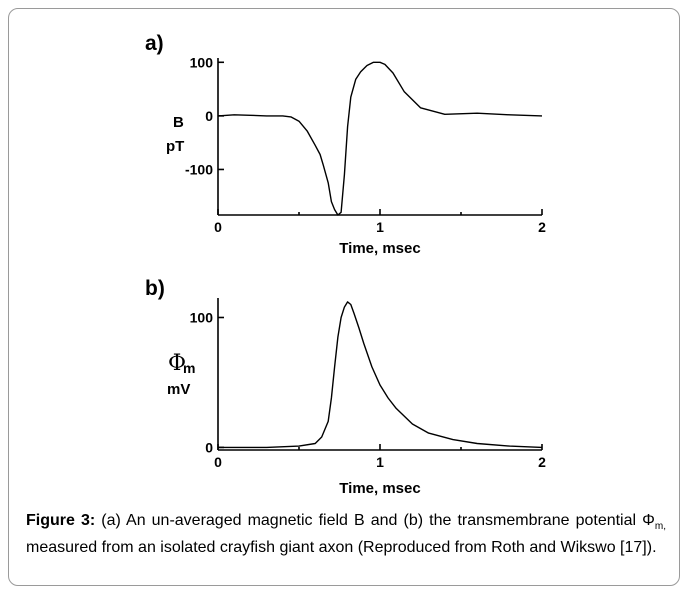 Image resolution: width=688 pixels, height=594 pixels. Describe the element at coordinates (177, 363) in the screenshot. I see `panel-b-ylabel-symbol: Φ` at that location.